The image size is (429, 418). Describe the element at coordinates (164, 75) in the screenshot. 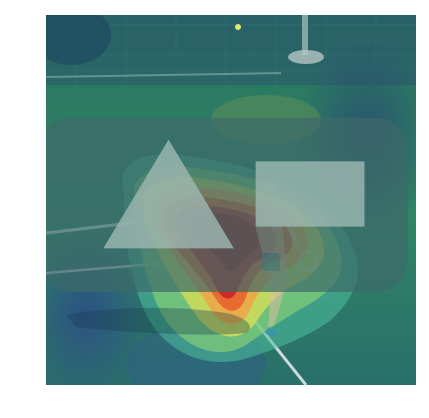

I see `fence-bottom-rail` at that location.